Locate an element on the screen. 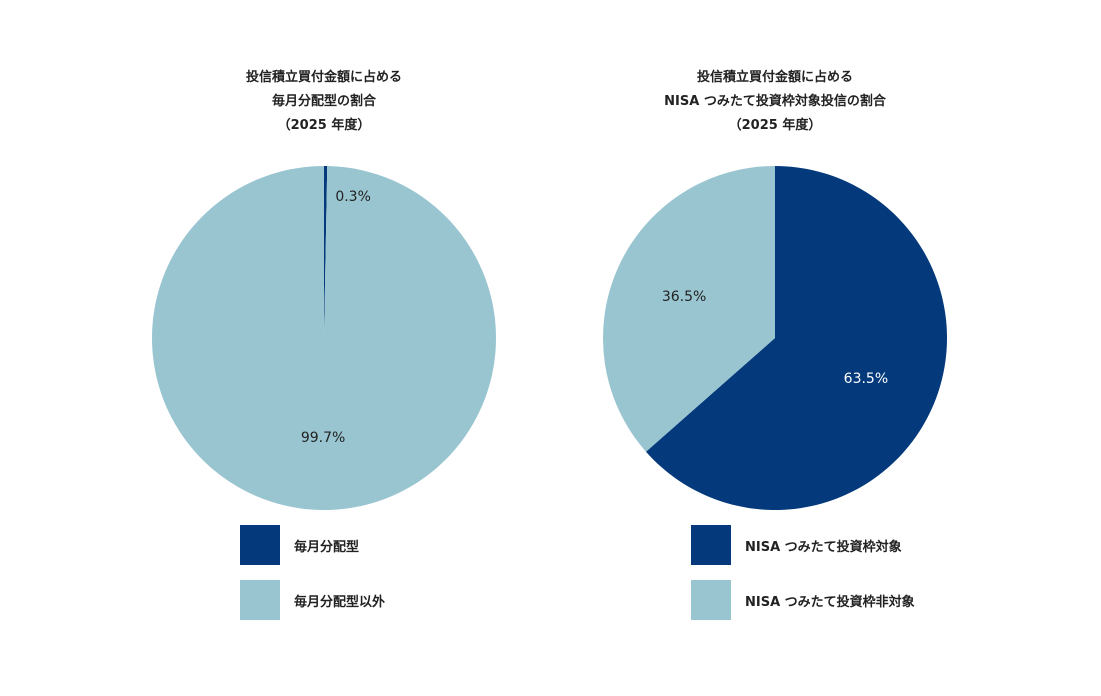 This screenshot has width=1101, height=696. legend-item-monthly: 毎月分配型 is located at coordinates (312, 545).